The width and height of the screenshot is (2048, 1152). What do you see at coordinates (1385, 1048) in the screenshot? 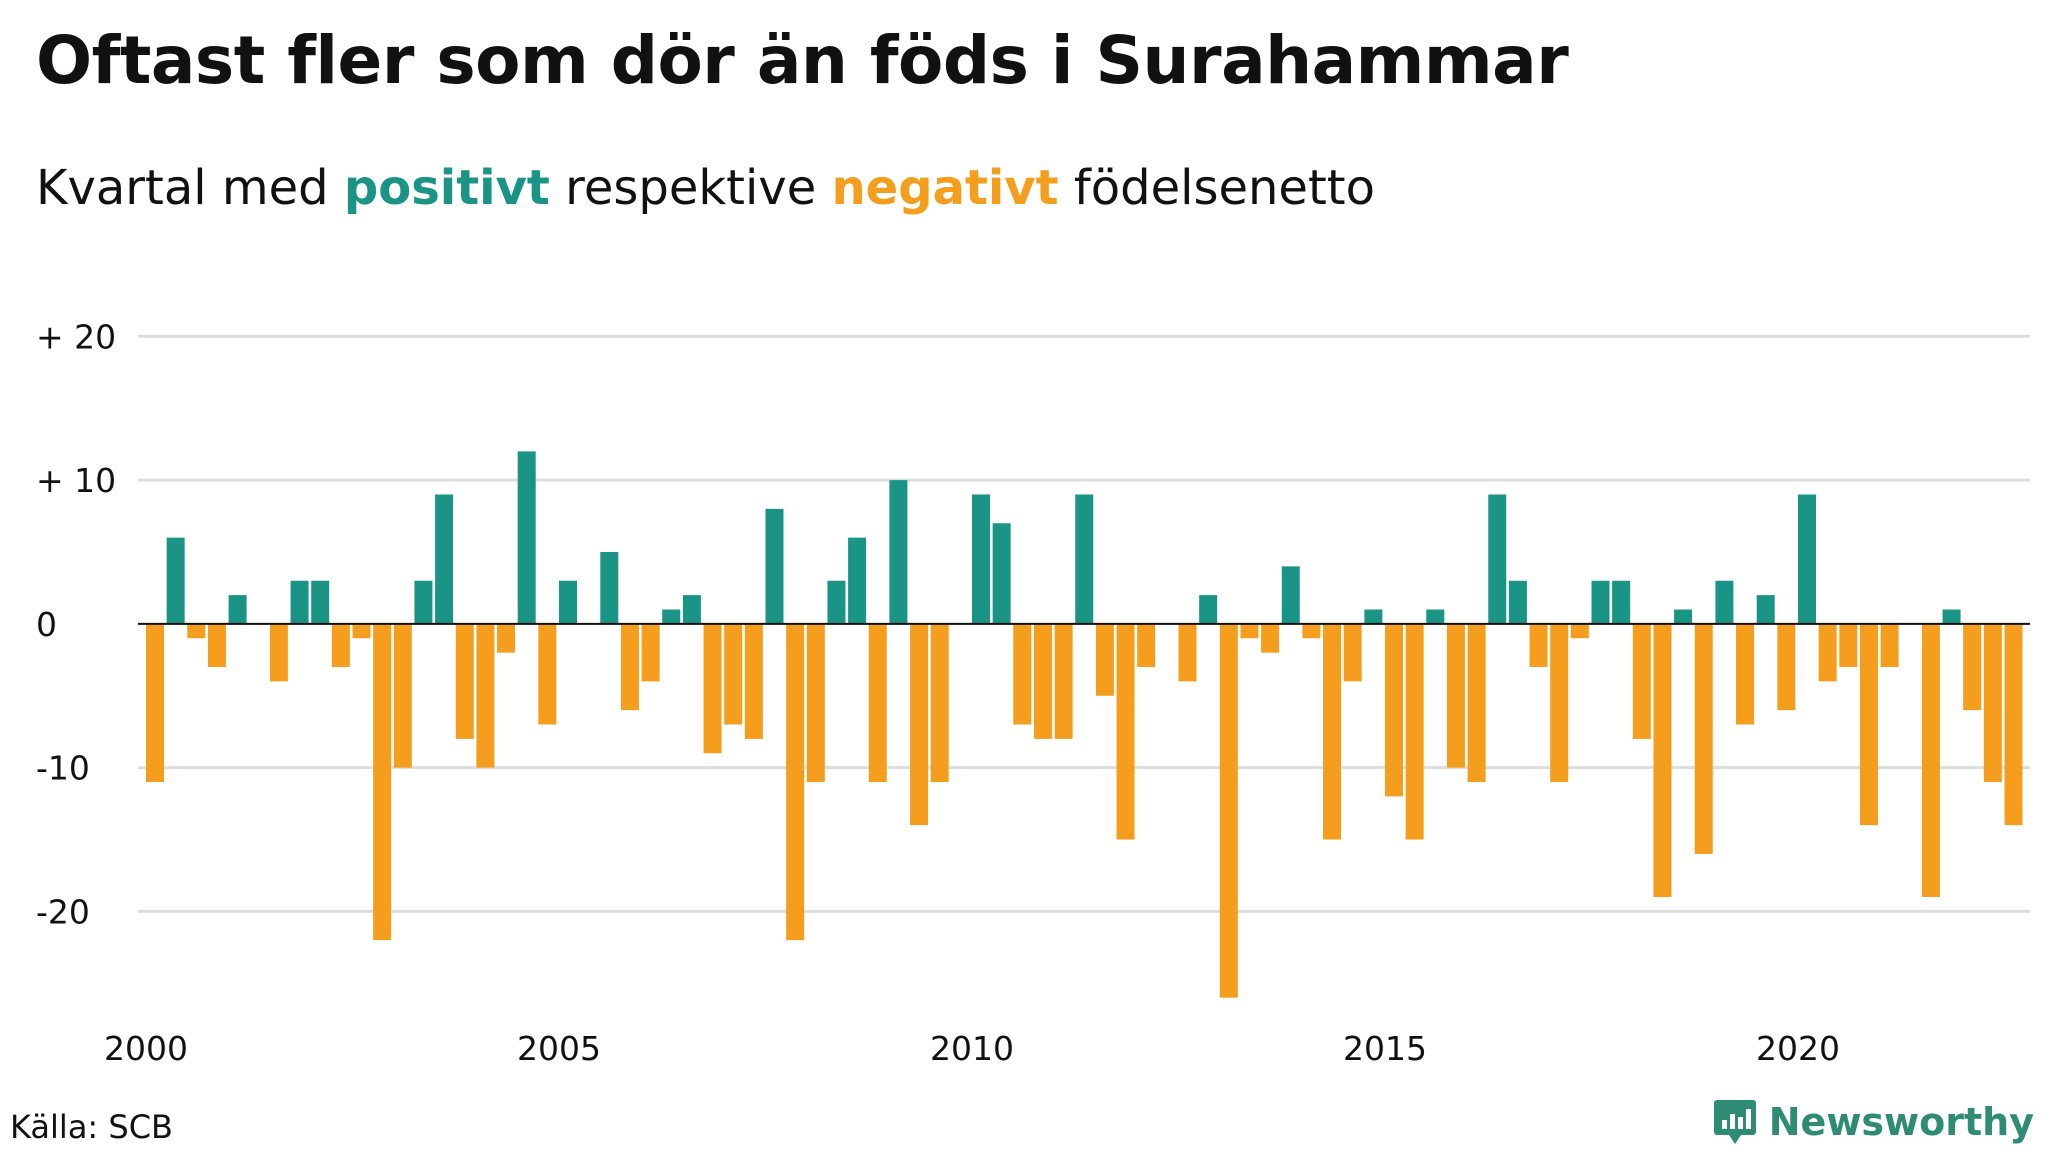
I see `x-tick-label: 2015` at bounding box center [1385, 1048].